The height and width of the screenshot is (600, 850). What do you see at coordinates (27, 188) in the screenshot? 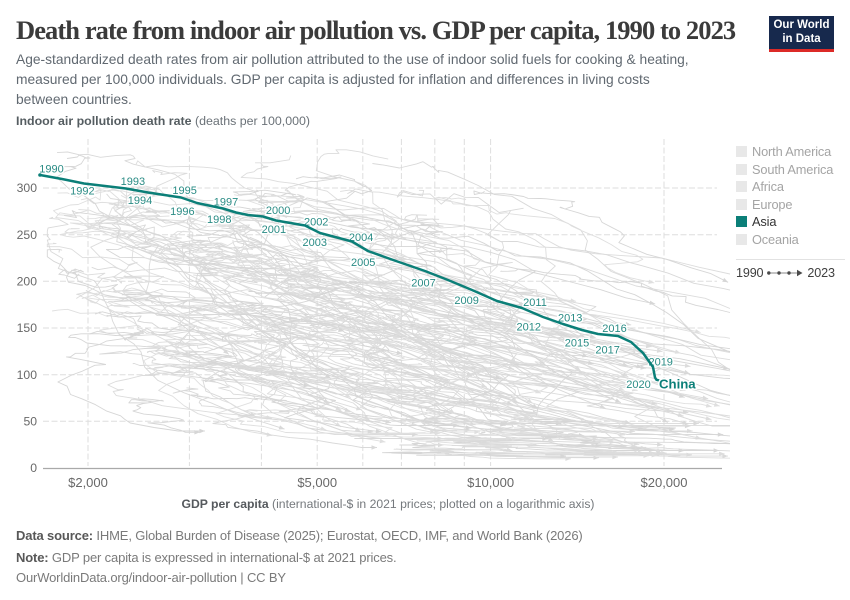
I see `svg-text: 300` at bounding box center [27, 188].